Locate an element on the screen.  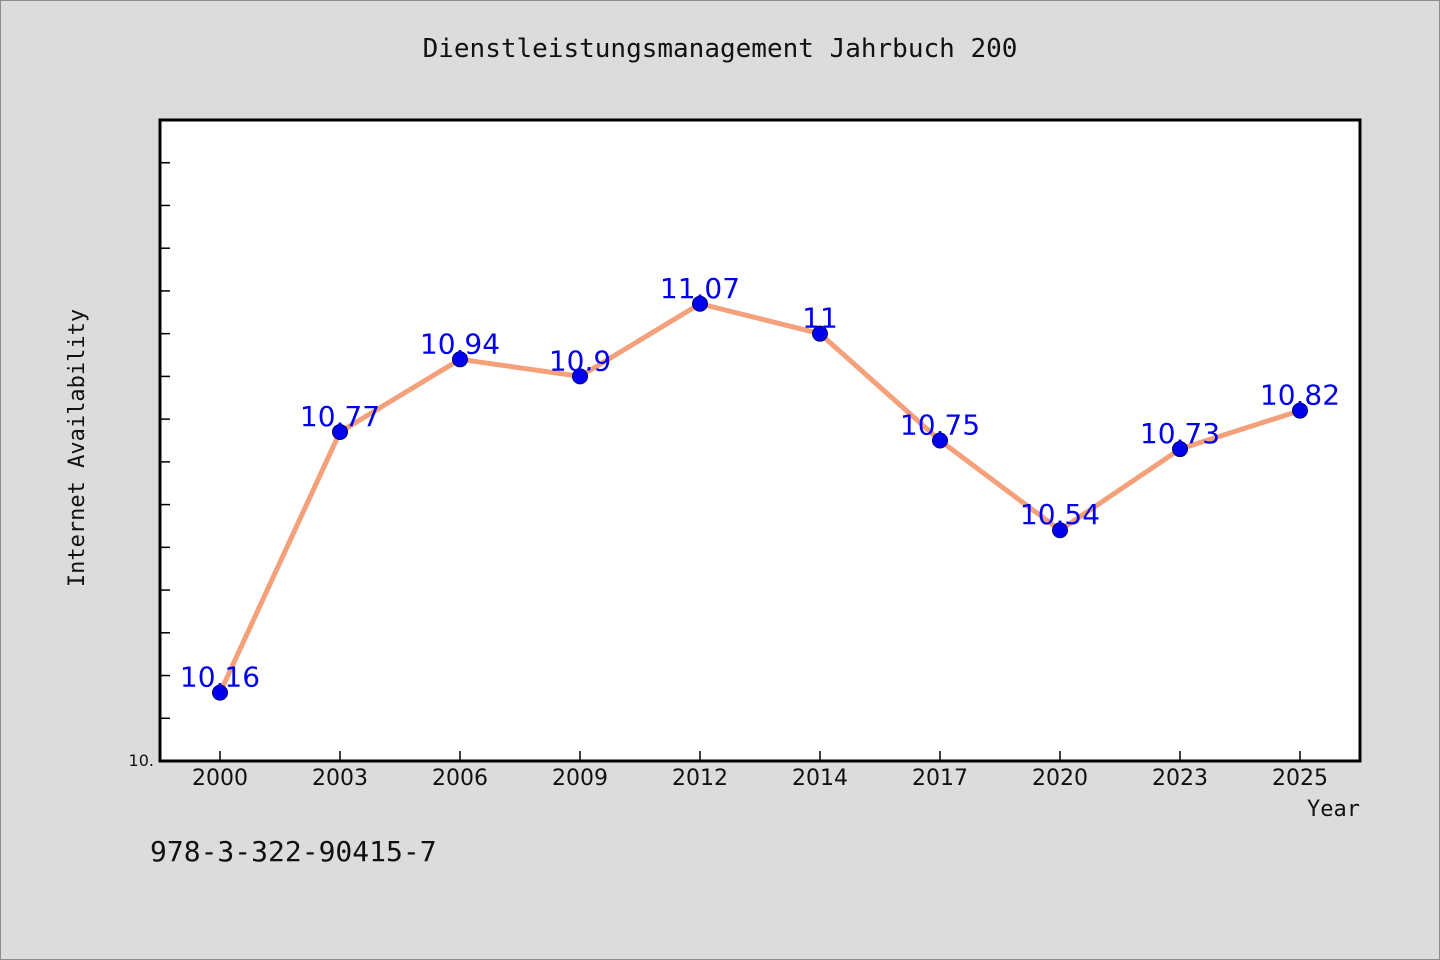
x-tick-label: 2025 is located at coordinates (1300, 778).